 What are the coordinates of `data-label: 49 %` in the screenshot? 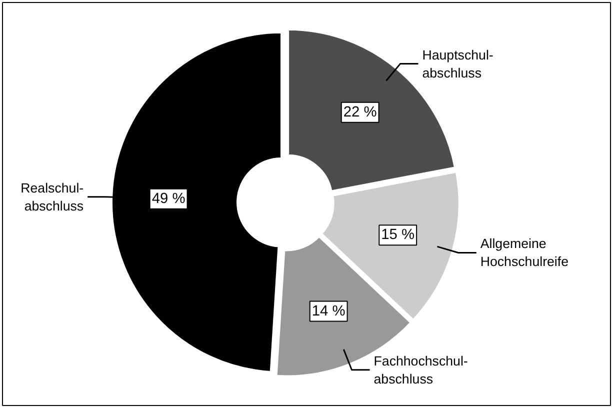 It's located at (169, 198).